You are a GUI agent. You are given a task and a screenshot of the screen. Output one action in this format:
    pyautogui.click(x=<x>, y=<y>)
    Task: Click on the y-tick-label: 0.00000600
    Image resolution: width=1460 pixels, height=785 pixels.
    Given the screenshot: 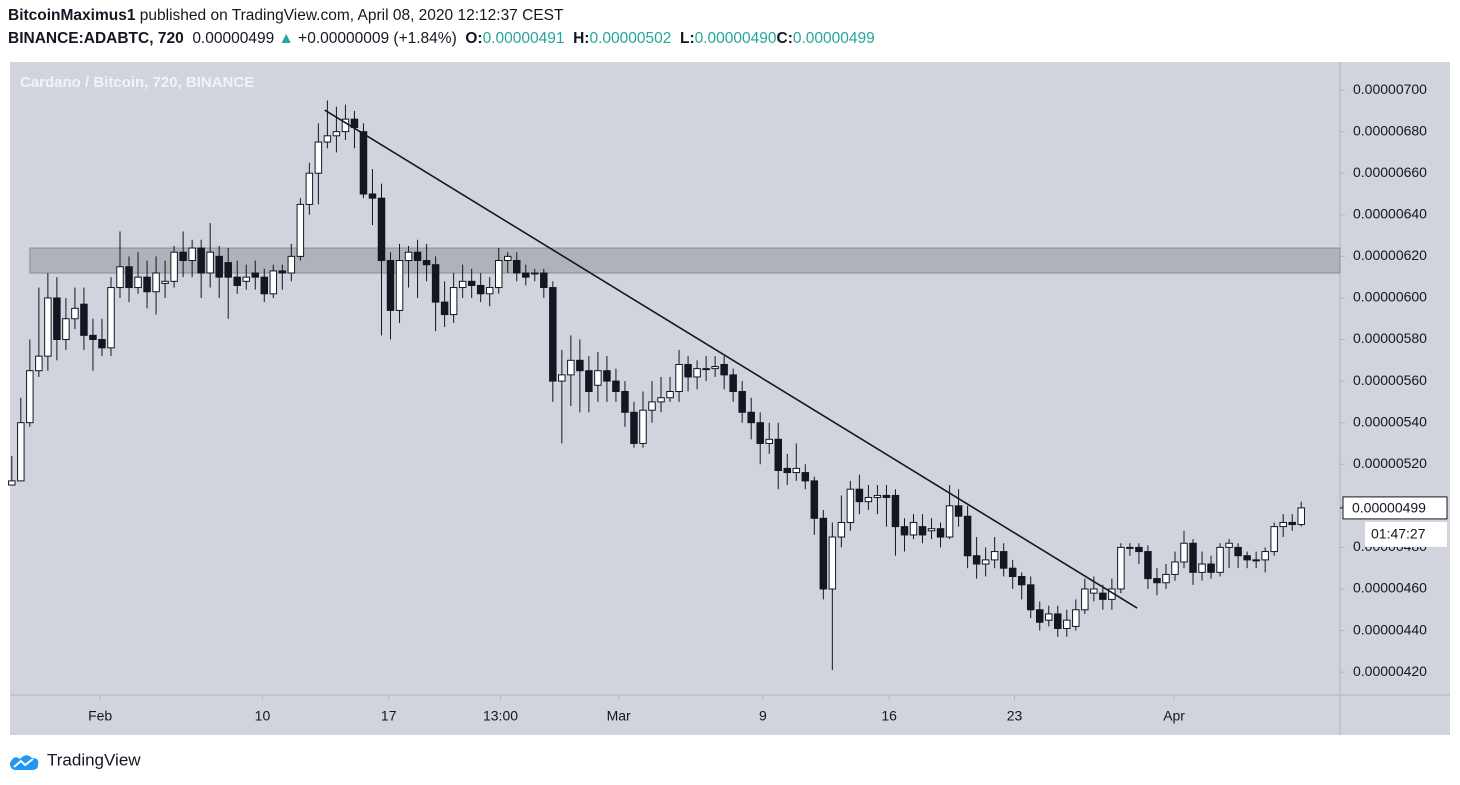 What is the action you would take?
    pyautogui.click(x=1390, y=297)
    